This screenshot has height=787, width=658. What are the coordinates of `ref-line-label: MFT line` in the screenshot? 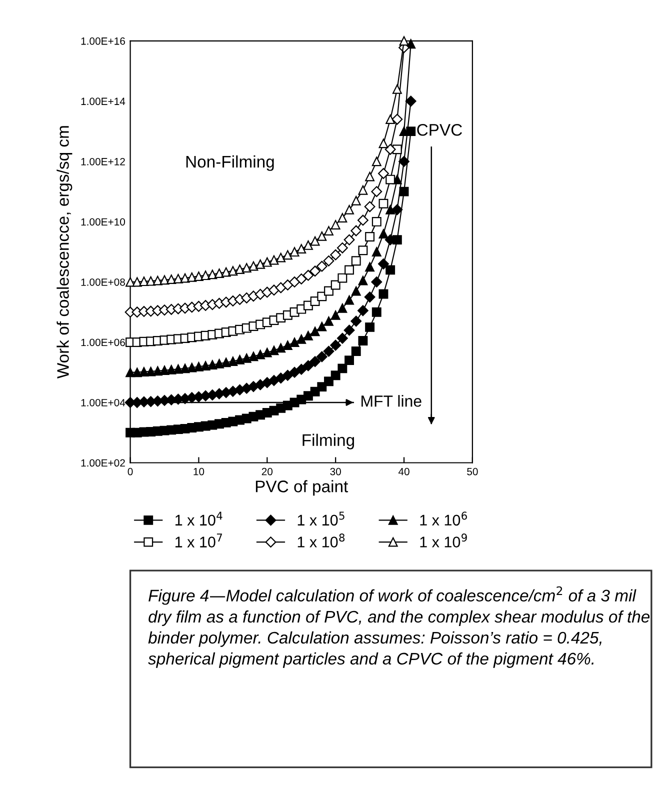 It's located at (392, 401).